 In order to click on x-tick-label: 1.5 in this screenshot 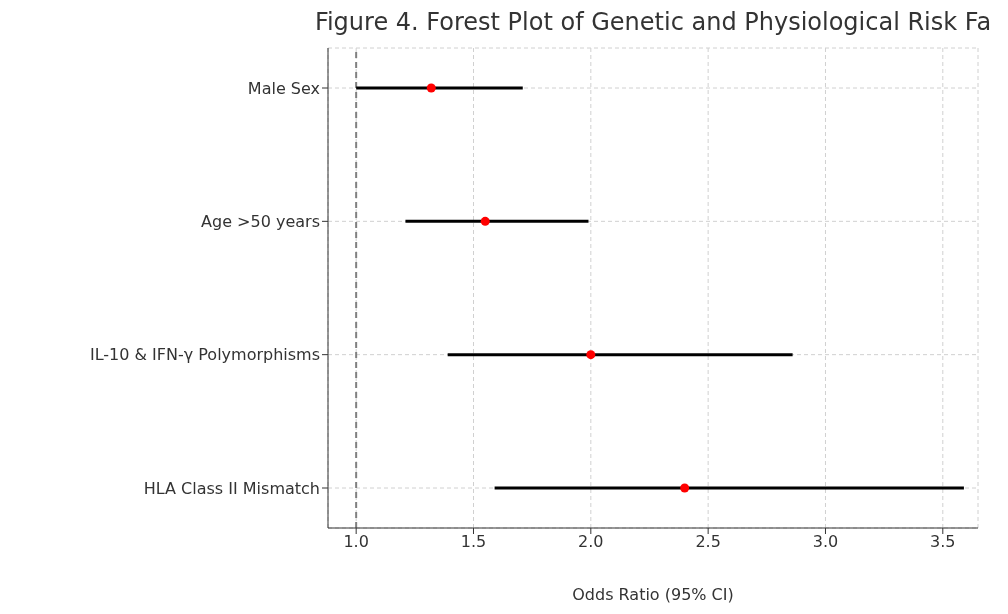, I will do `click(473, 542)`.